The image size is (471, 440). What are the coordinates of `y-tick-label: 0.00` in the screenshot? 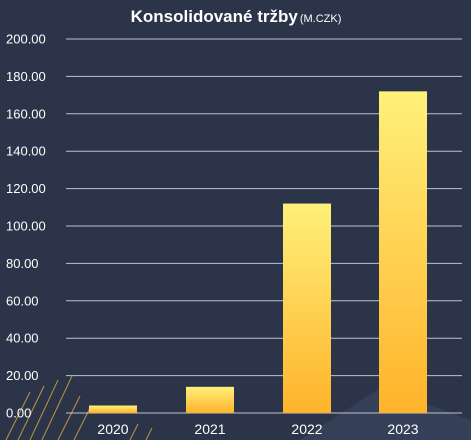 It's located at (18, 413).